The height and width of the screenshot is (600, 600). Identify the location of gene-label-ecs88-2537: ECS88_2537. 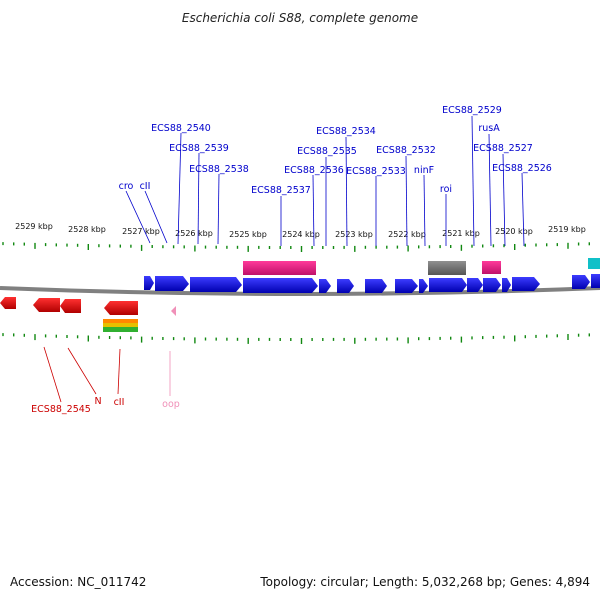
(281, 190).